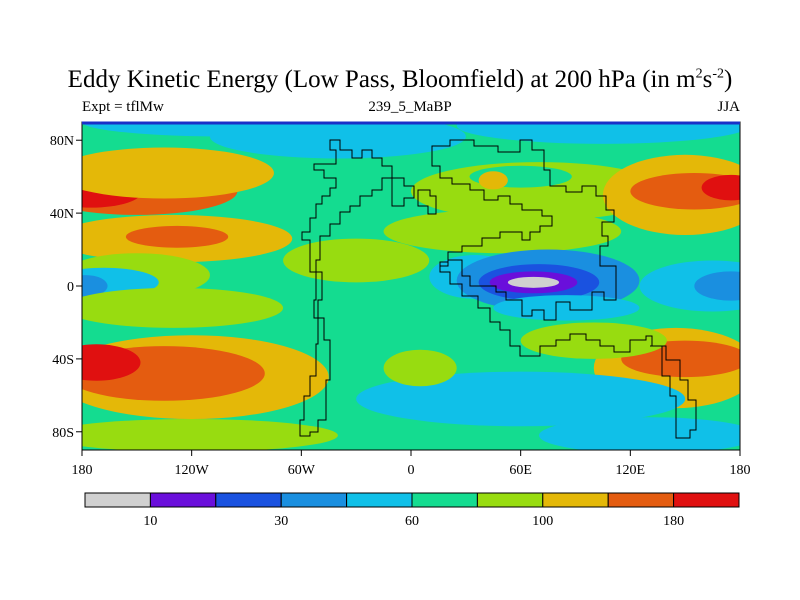  Describe the element at coordinates (410, 107) in the screenshot. I see `subtitle-center: 239_5_MaBP` at that location.